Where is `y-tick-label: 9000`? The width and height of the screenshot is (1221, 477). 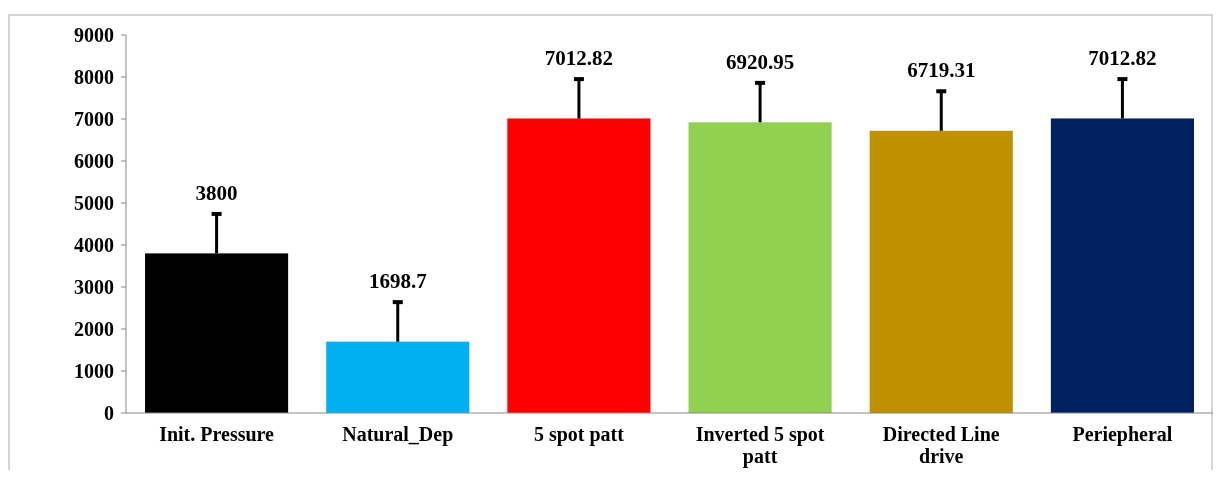 y-tick-label: 9000 is located at coordinates (94, 35).